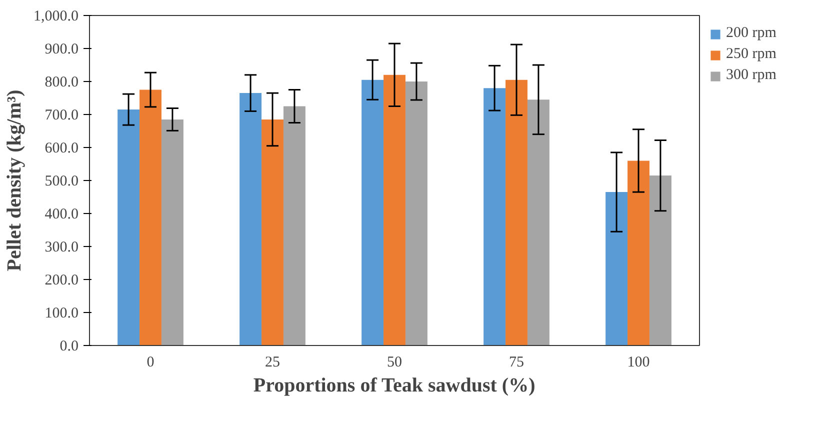  What do you see at coordinates (150, 362) in the screenshot?
I see `x-tick-label: 0` at bounding box center [150, 362].